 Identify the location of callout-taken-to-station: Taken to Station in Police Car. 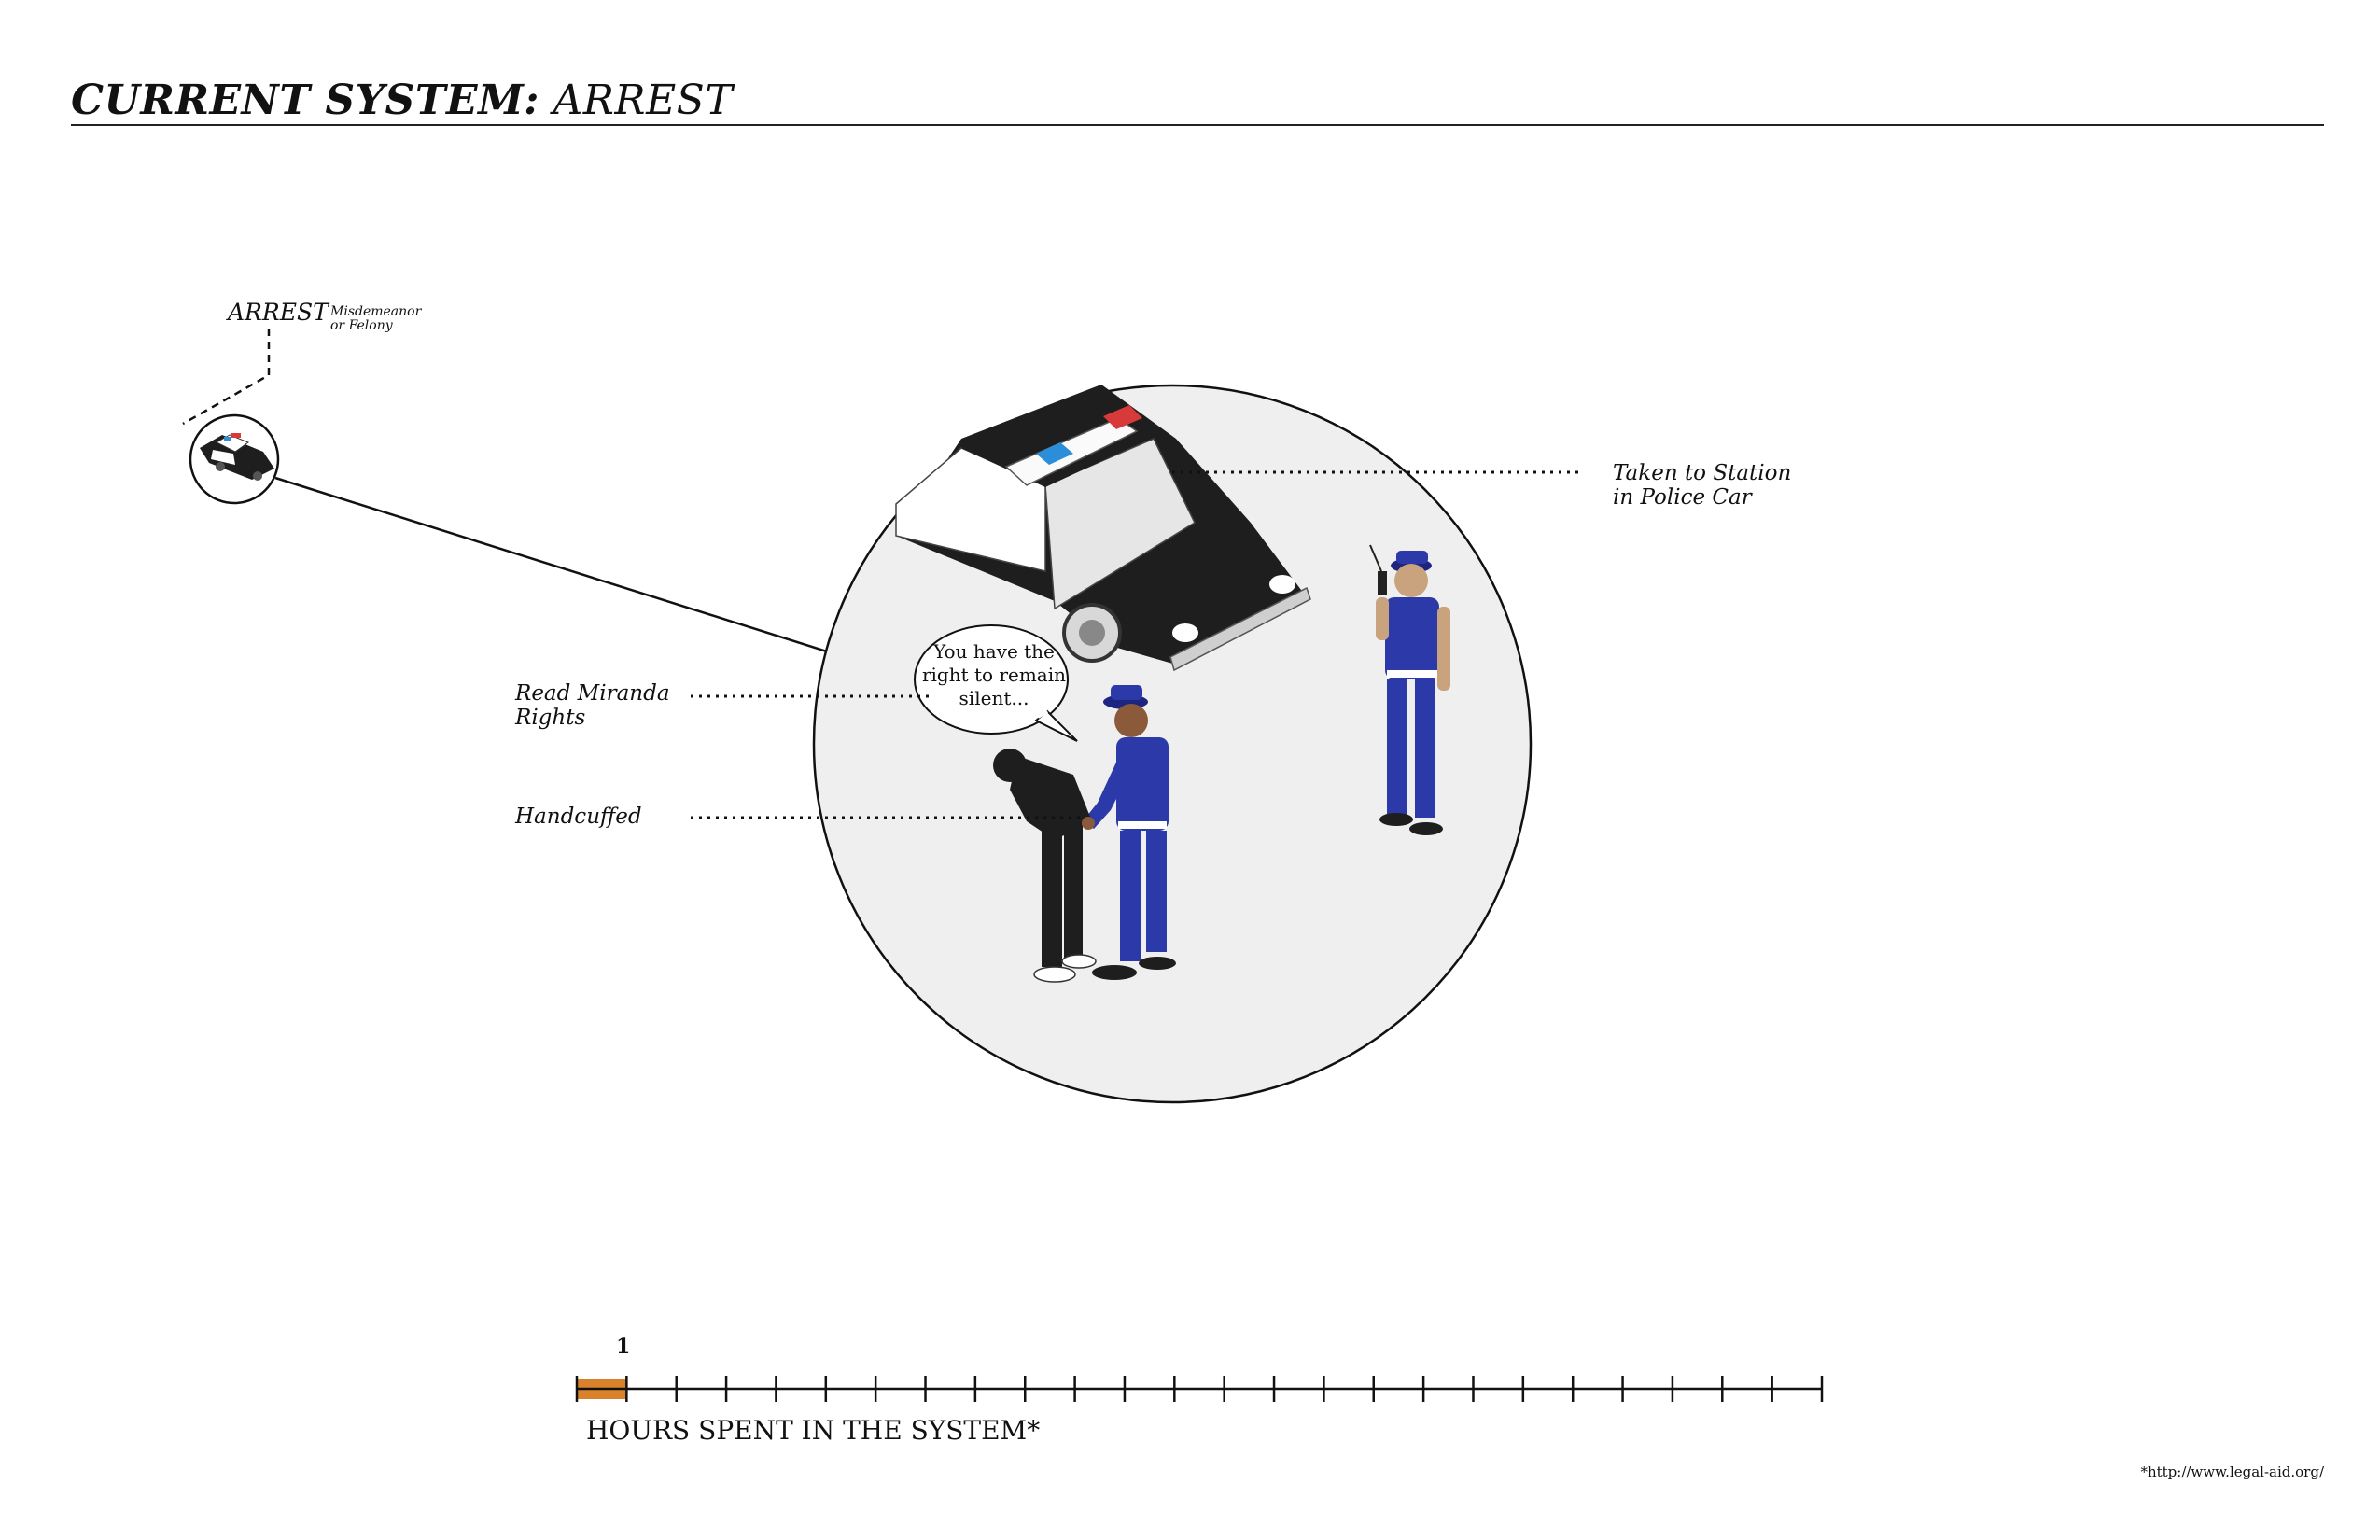
(1702, 485).